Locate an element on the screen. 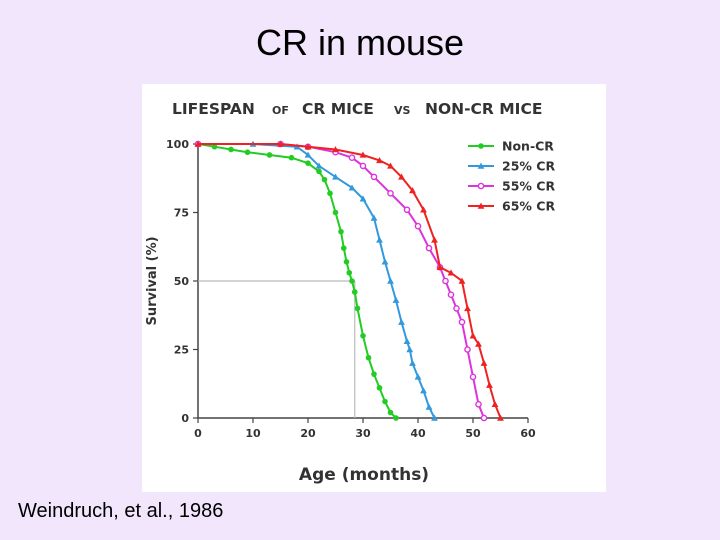  chart-title-part-4: NON-CR MICE is located at coordinates (483, 109).